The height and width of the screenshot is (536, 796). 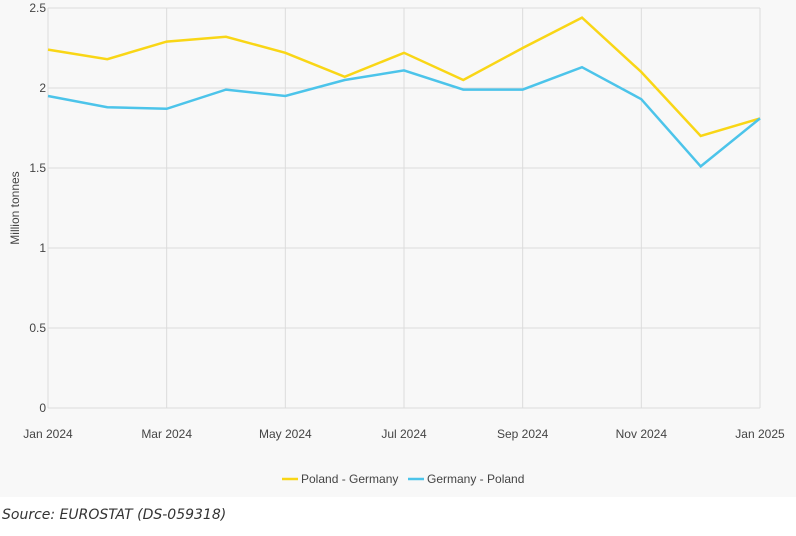 What do you see at coordinates (642, 434) in the screenshot?
I see `x-tick-label: Nov 2024` at bounding box center [642, 434].